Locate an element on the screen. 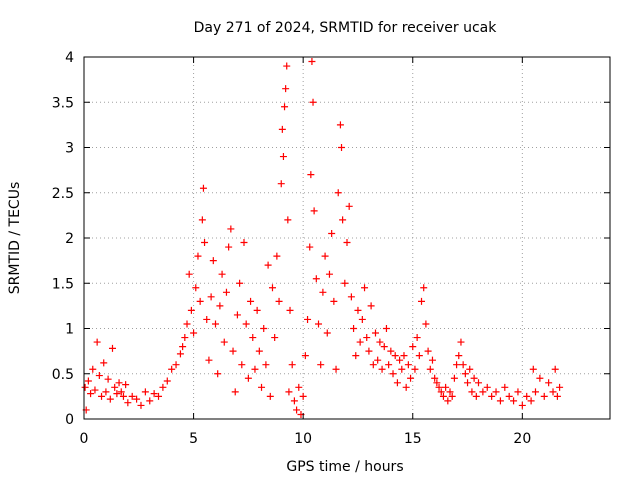 The width and height of the screenshot is (640, 480). y-tick-label: 1 is located at coordinates (69, 330).